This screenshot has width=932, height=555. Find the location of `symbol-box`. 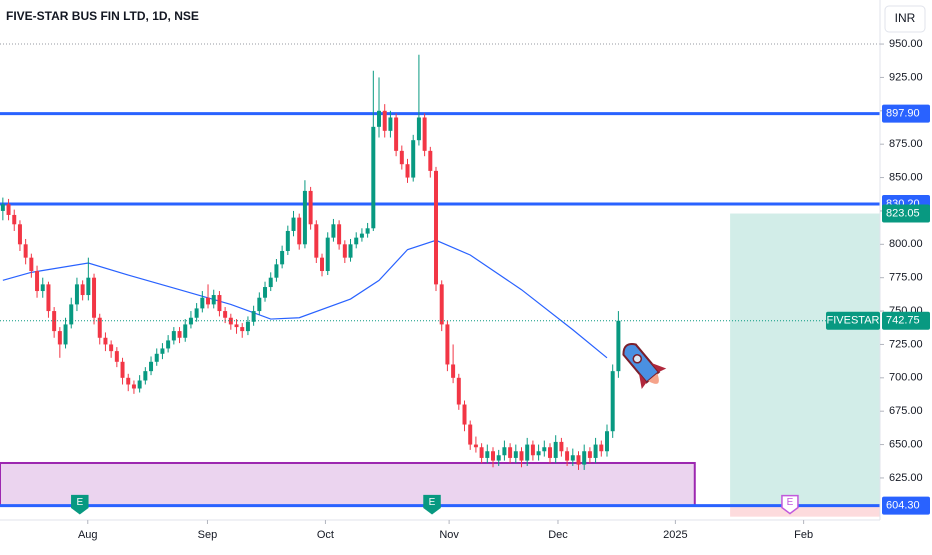

symbol-box is located at coordinates (853, 320).